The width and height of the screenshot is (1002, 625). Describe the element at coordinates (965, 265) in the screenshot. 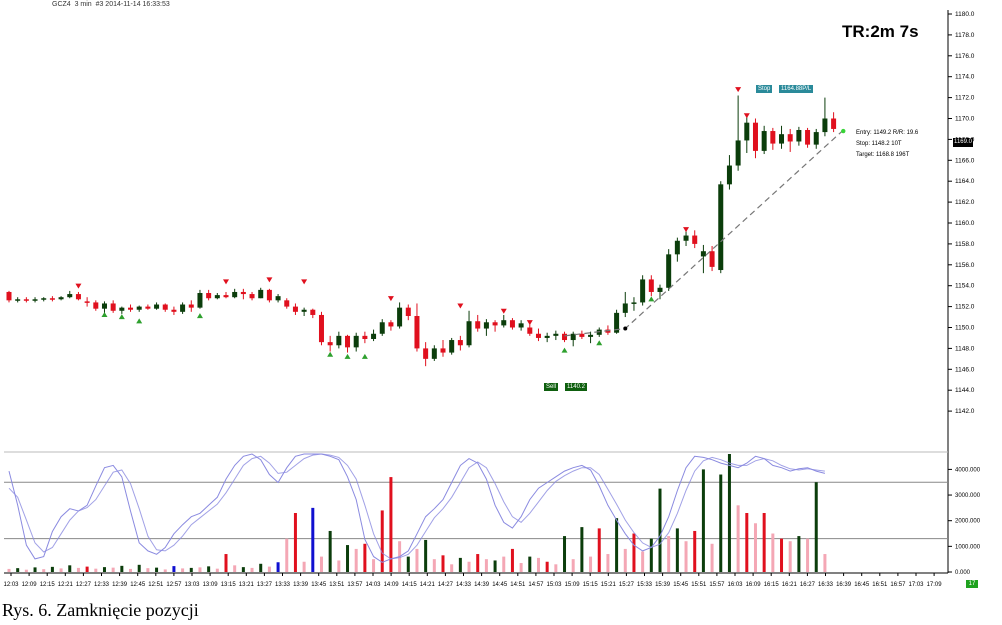

I see `price-tick-label: 1156.0` at that location.